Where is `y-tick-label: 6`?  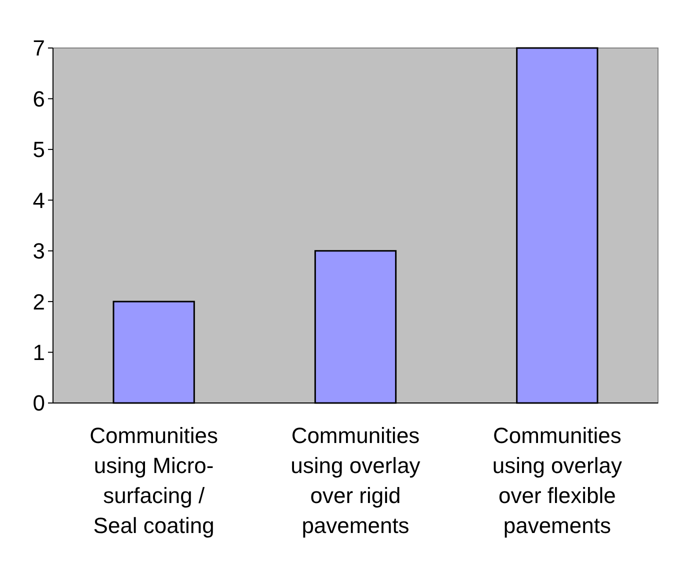 y-tick-label: 6 is located at coordinates (38, 99).